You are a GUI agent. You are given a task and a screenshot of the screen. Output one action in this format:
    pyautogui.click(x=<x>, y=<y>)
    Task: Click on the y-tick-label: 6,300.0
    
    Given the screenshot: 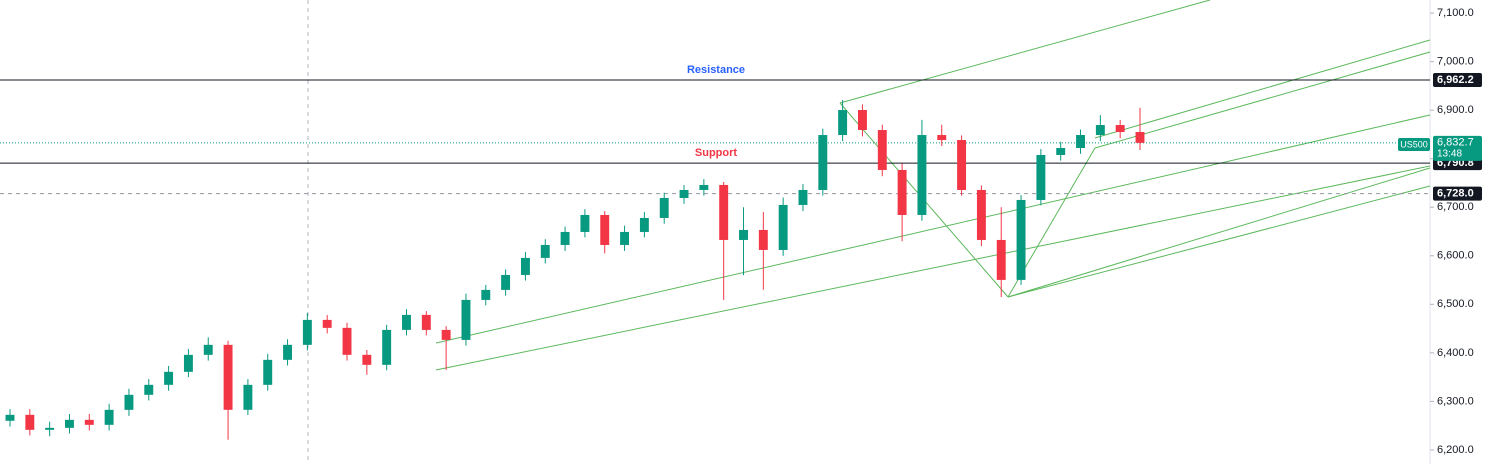 What is the action you would take?
    pyautogui.click(x=1455, y=401)
    